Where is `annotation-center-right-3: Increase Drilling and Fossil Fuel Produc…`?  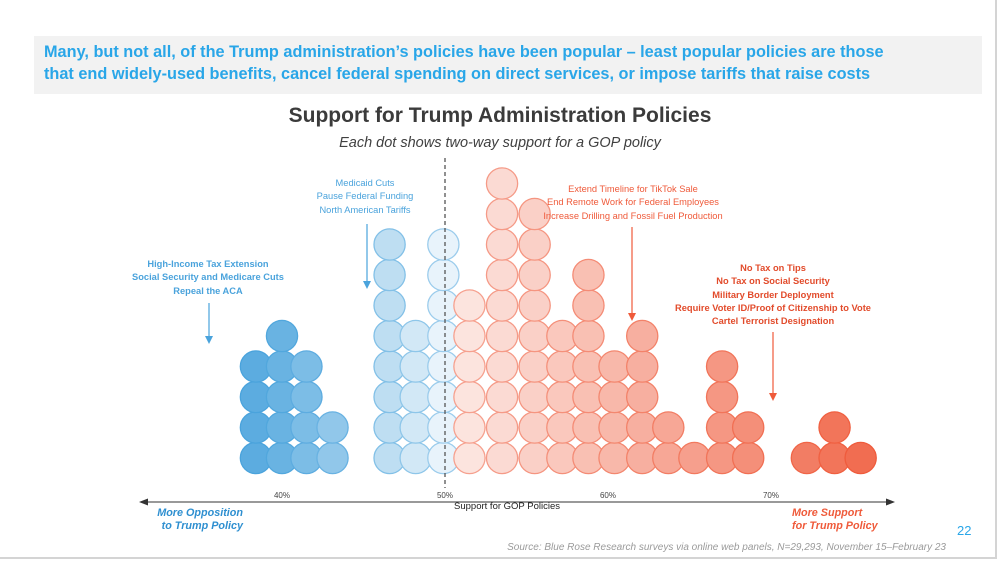
annotation-center-right-3: Increase Drilling and Fossil Fuel Produc… is located at coordinates (633, 215).